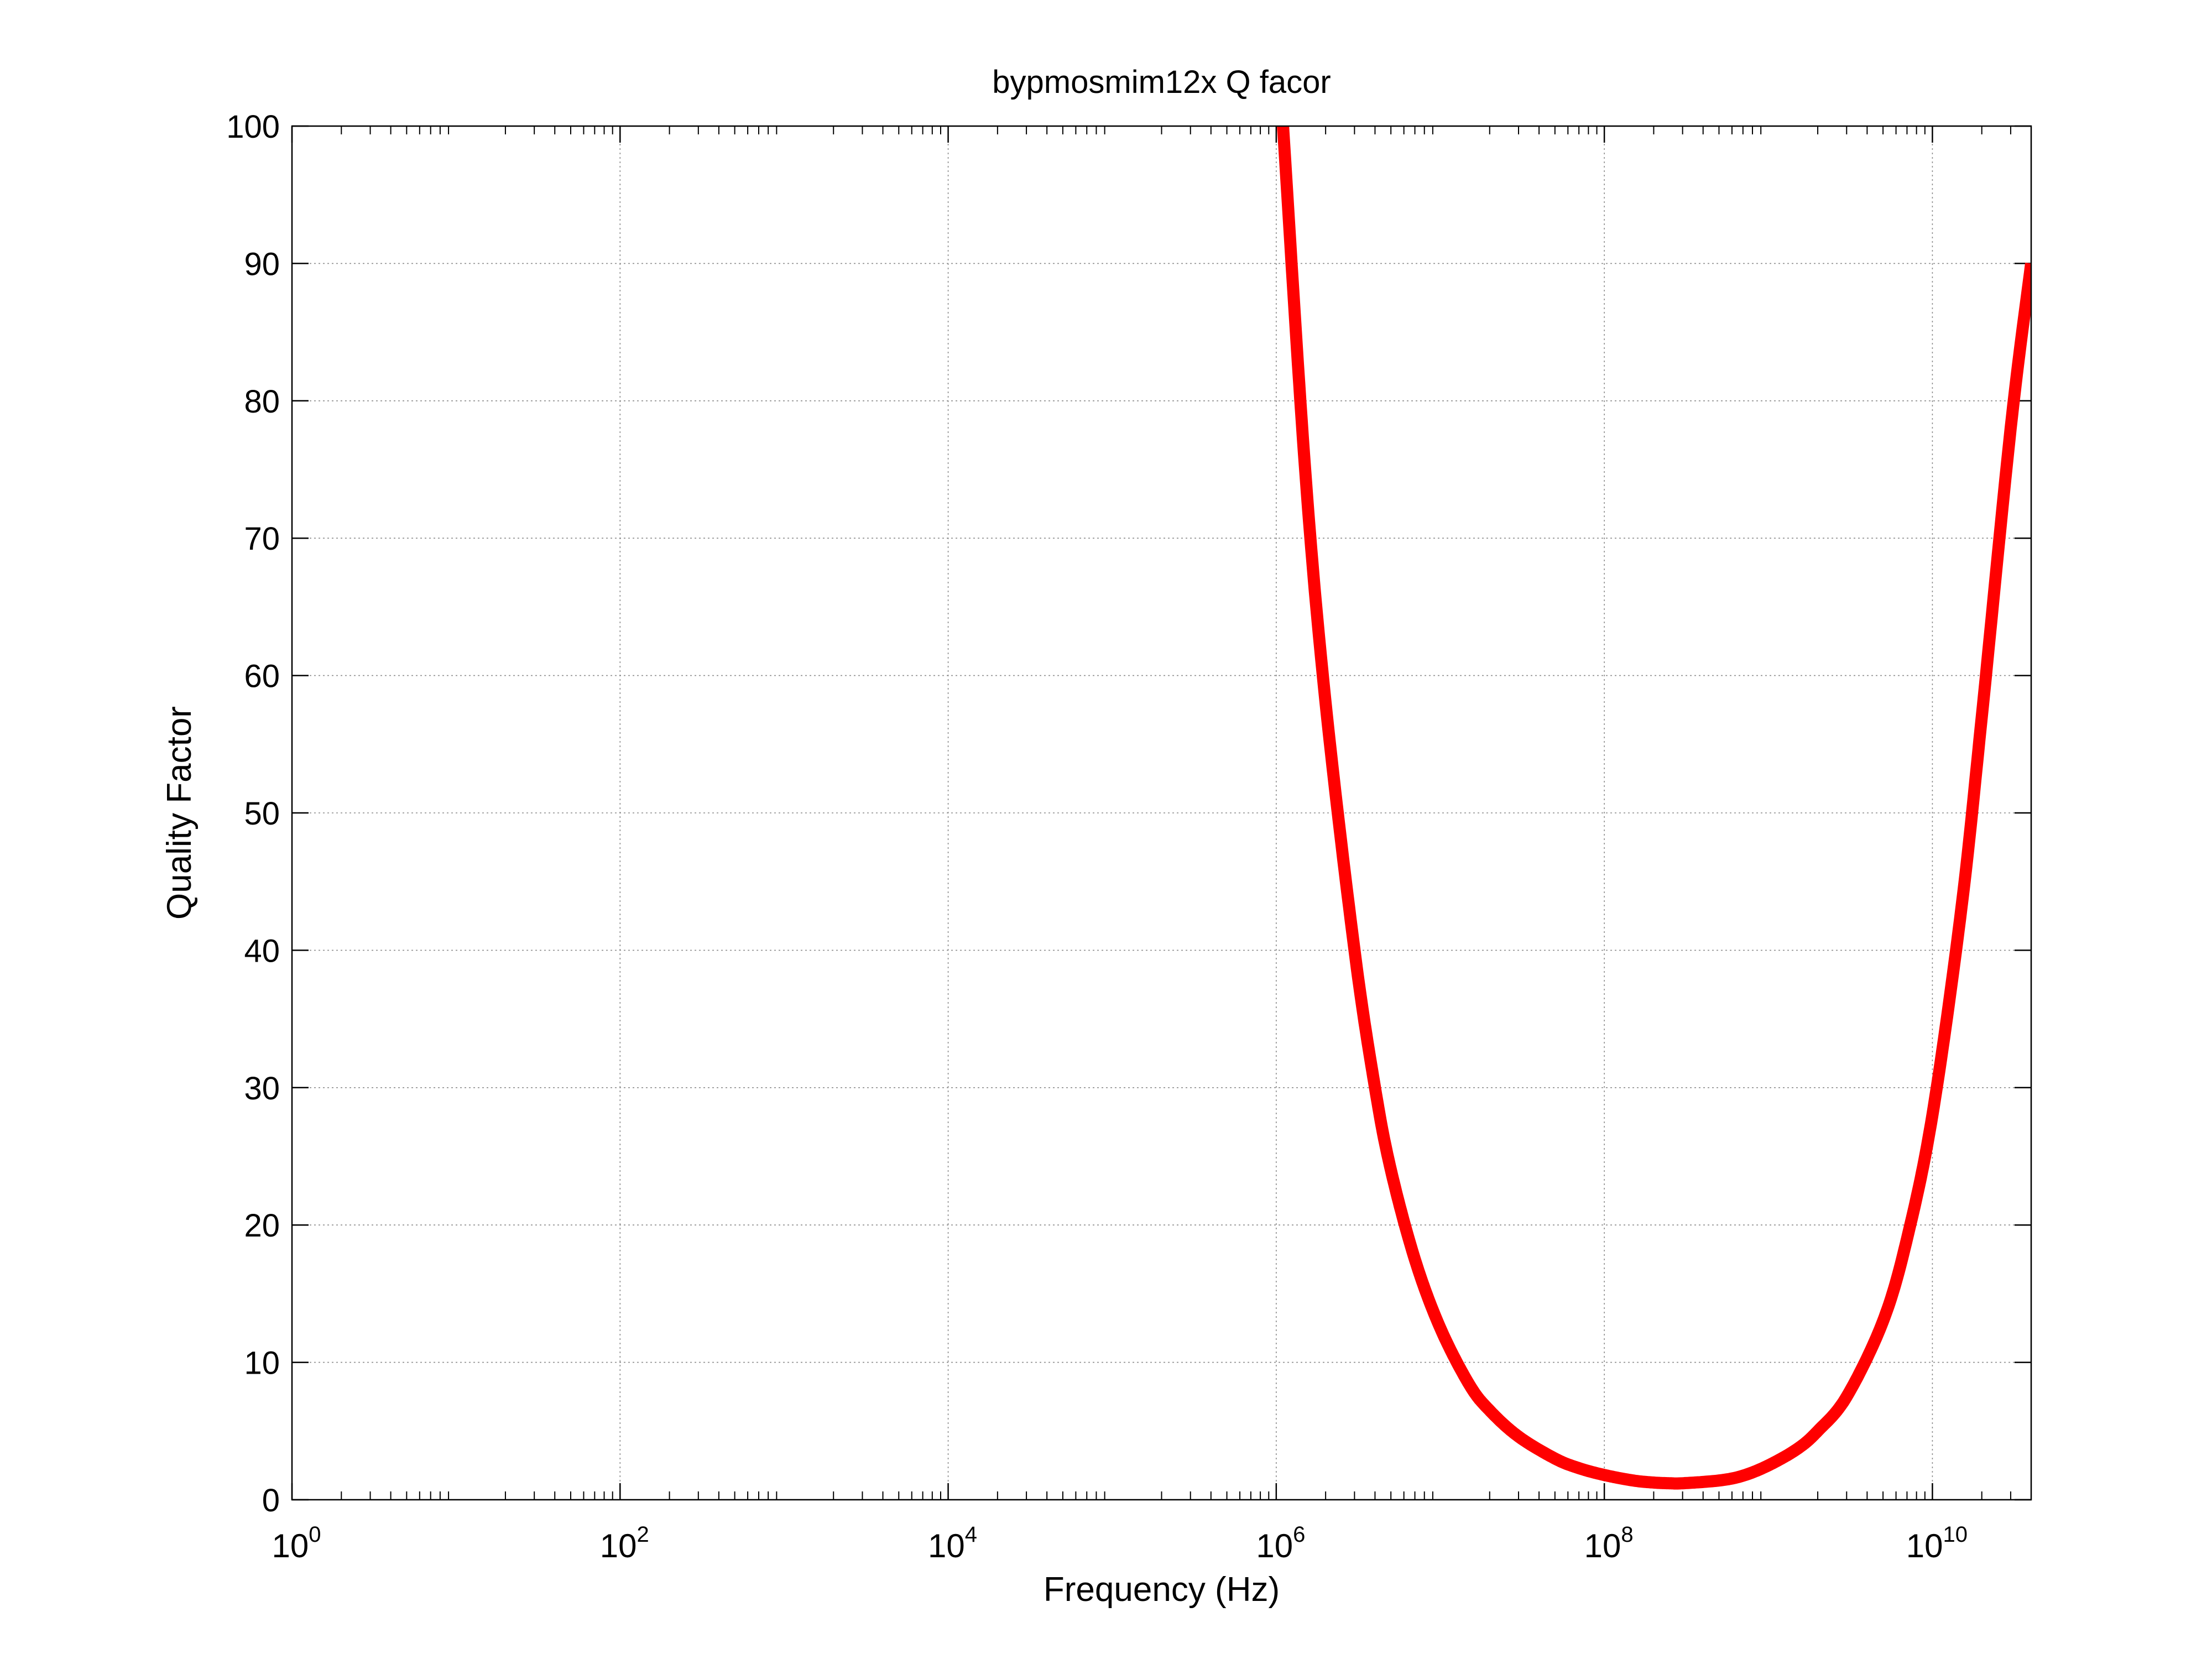 The width and height of the screenshot is (2212, 1659). What do you see at coordinates (262, 1226) in the screenshot?
I see `y-tick-label: 20` at bounding box center [262, 1226].